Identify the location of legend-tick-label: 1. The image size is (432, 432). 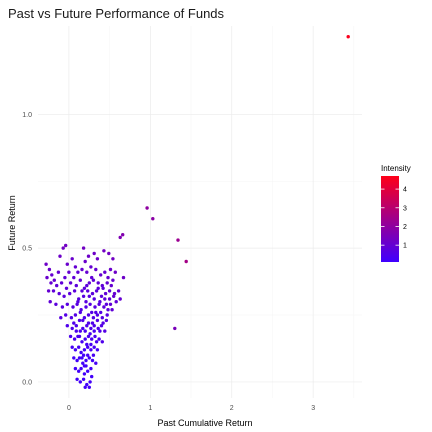
(405, 246).